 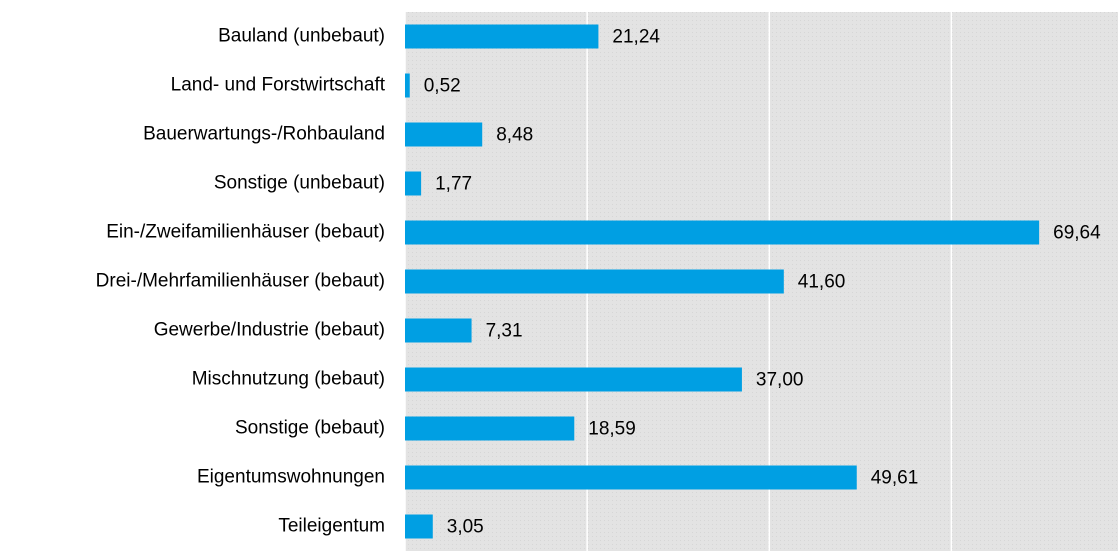 What do you see at coordinates (465, 527) in the screenshot?
I see `value-label: 3,05` at bounding box center [465, 527].